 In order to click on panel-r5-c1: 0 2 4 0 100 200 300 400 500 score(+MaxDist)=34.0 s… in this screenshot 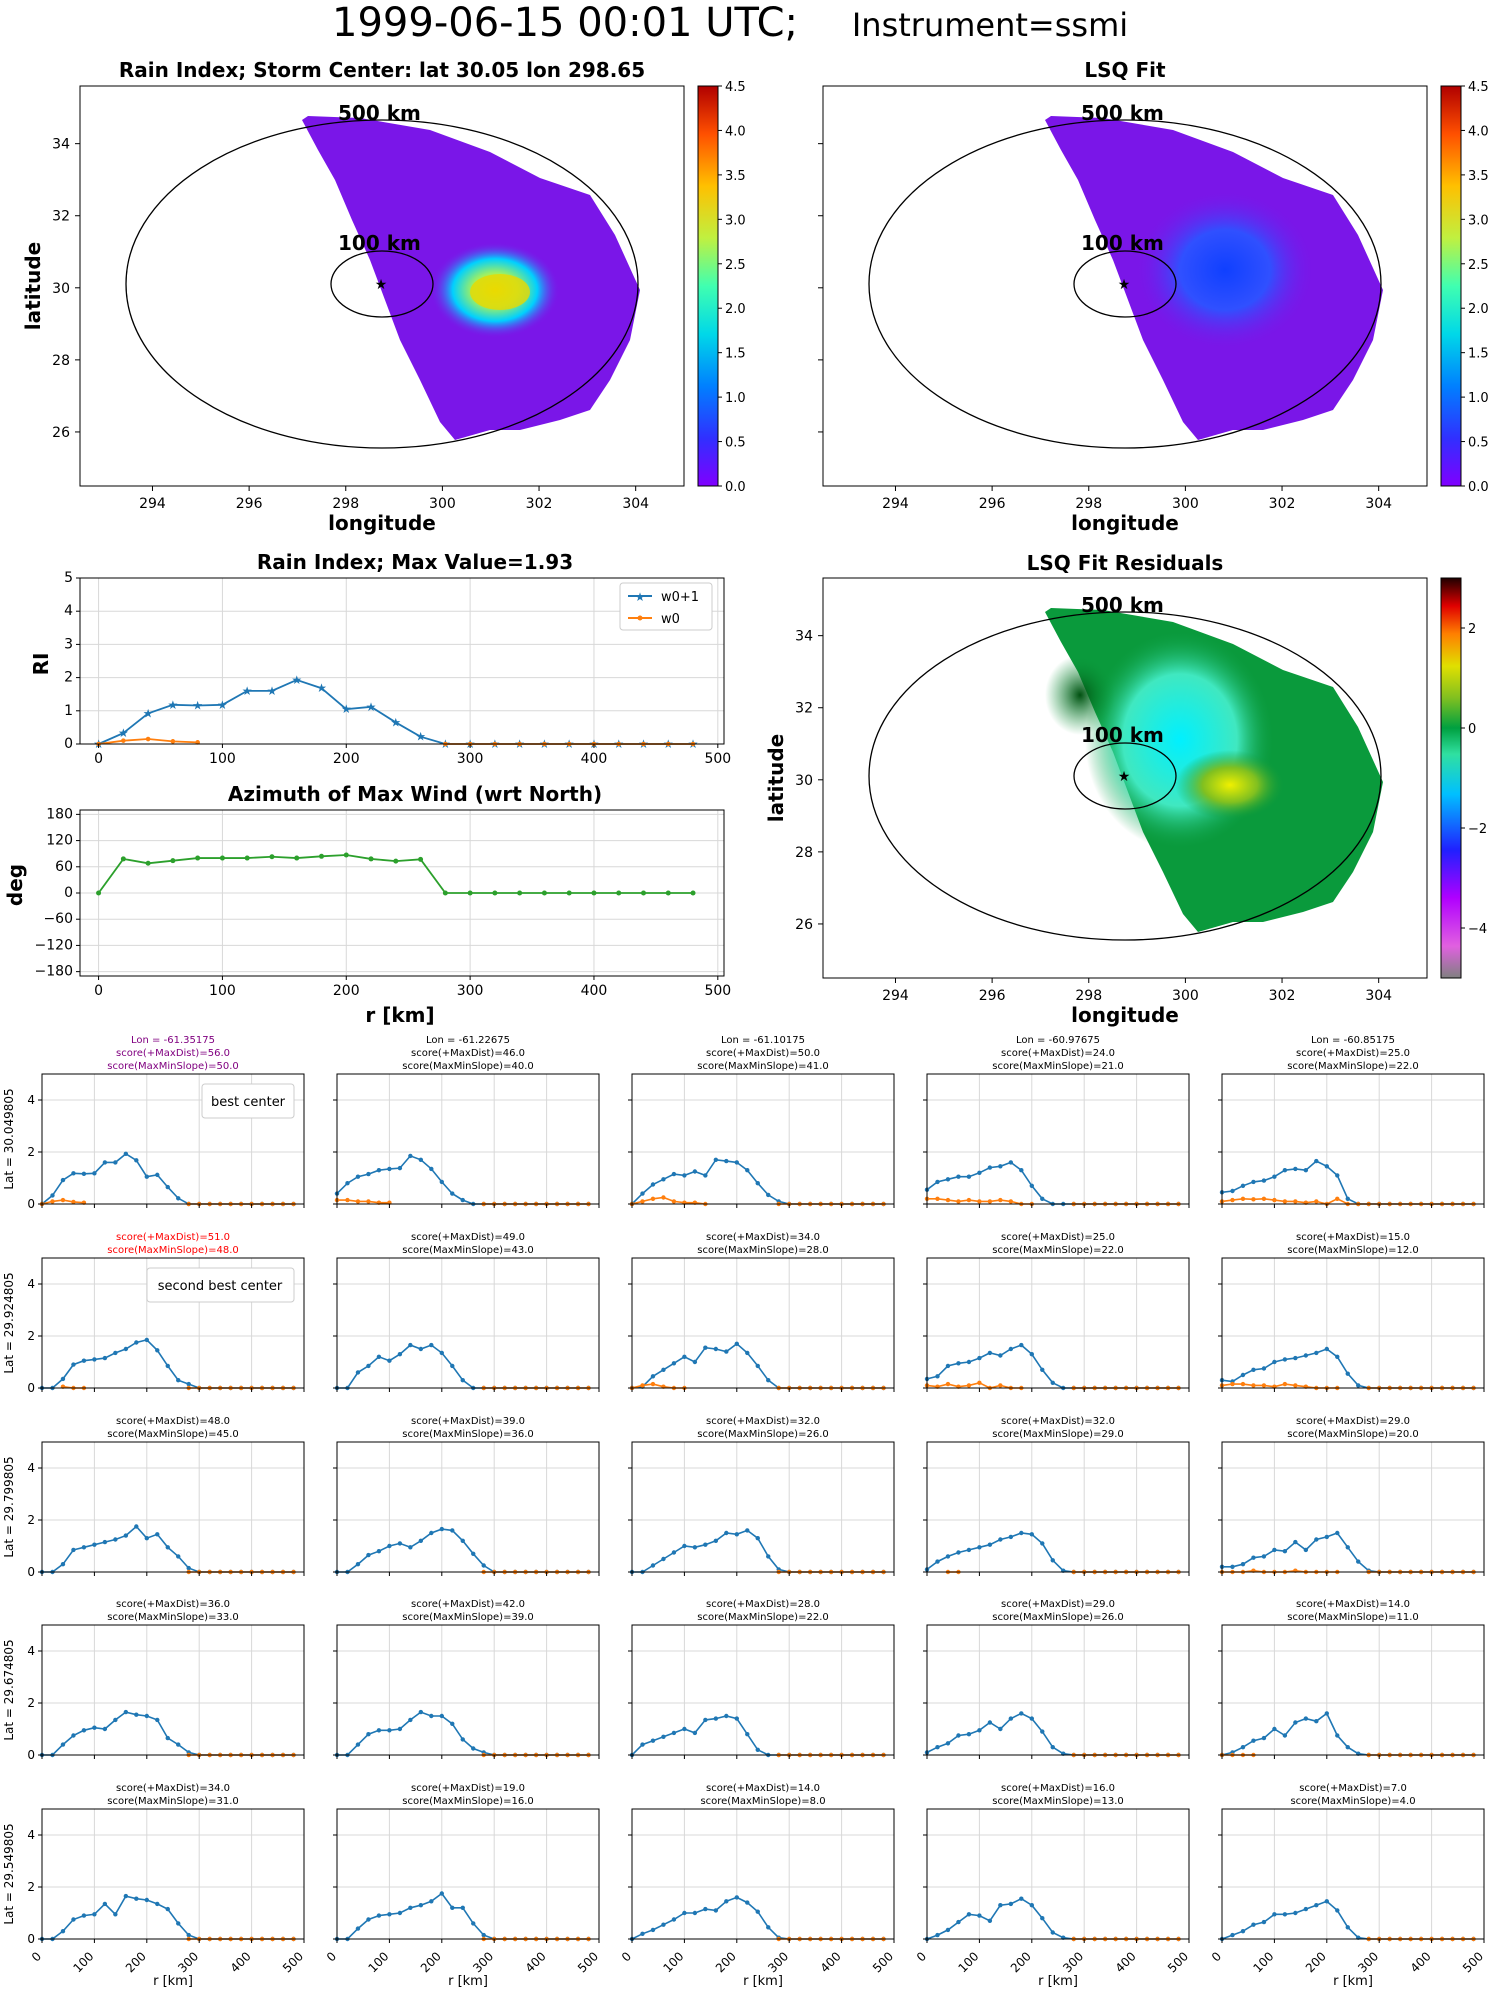, I will do `click(154, 1886)`.